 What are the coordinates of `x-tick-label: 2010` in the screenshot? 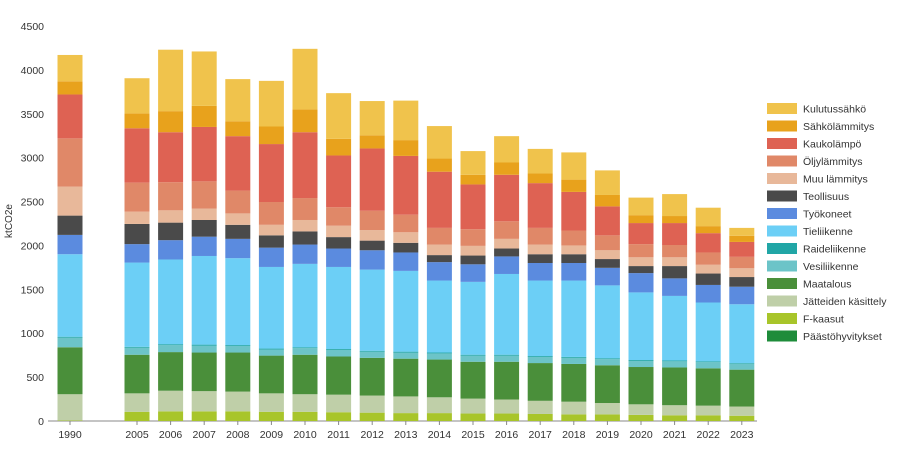 It's located at (305, 435).